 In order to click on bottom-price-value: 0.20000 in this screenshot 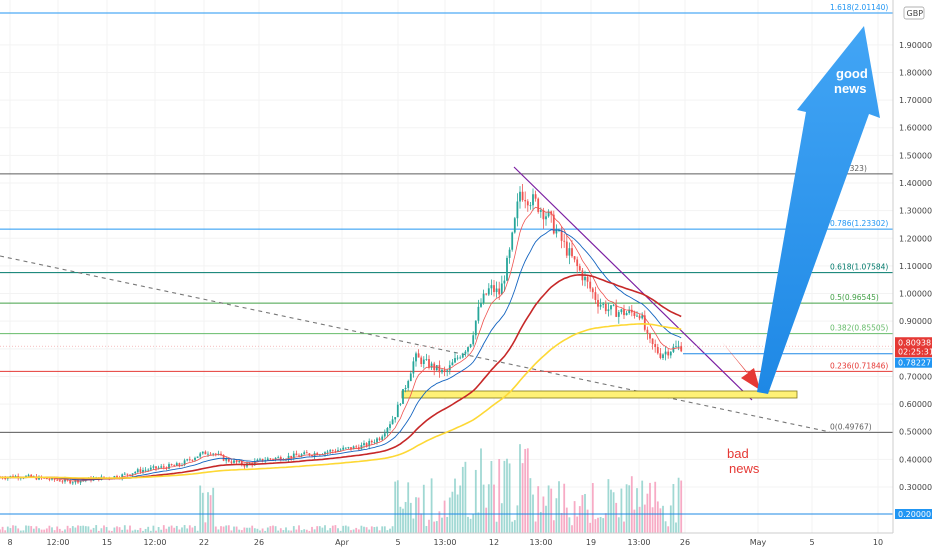, I will do `click(914, 514)`.